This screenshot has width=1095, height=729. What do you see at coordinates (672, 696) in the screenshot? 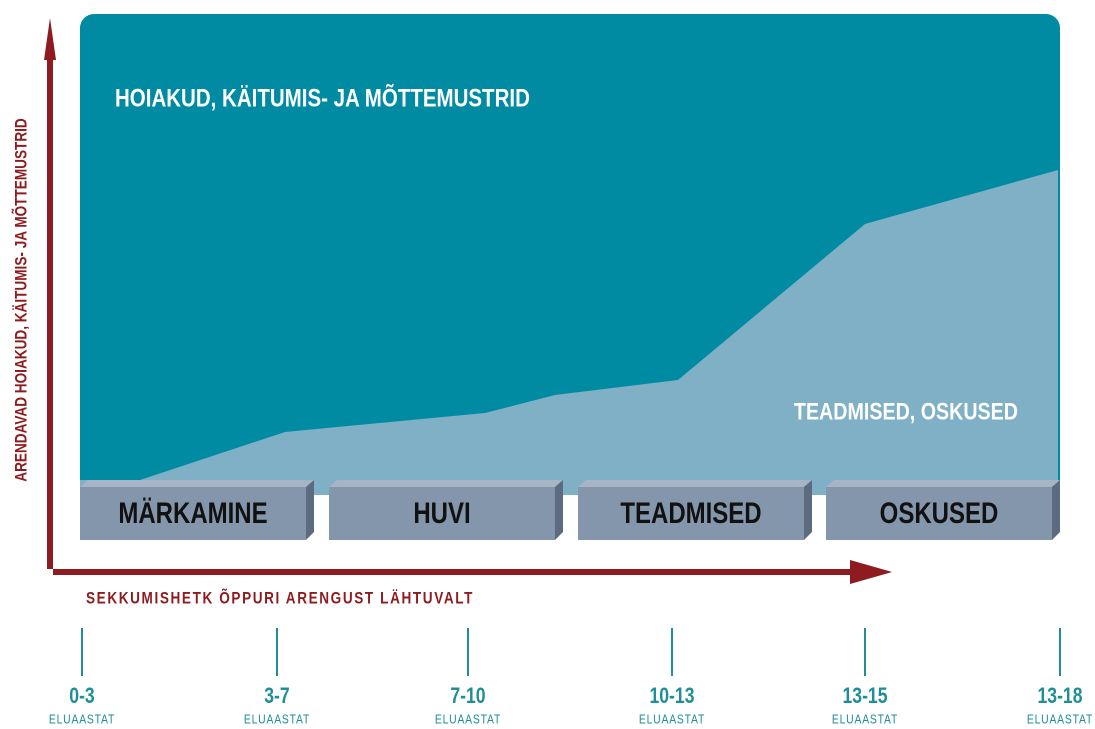
I see `age-range: 10-13` at bounding box center [672, 696].